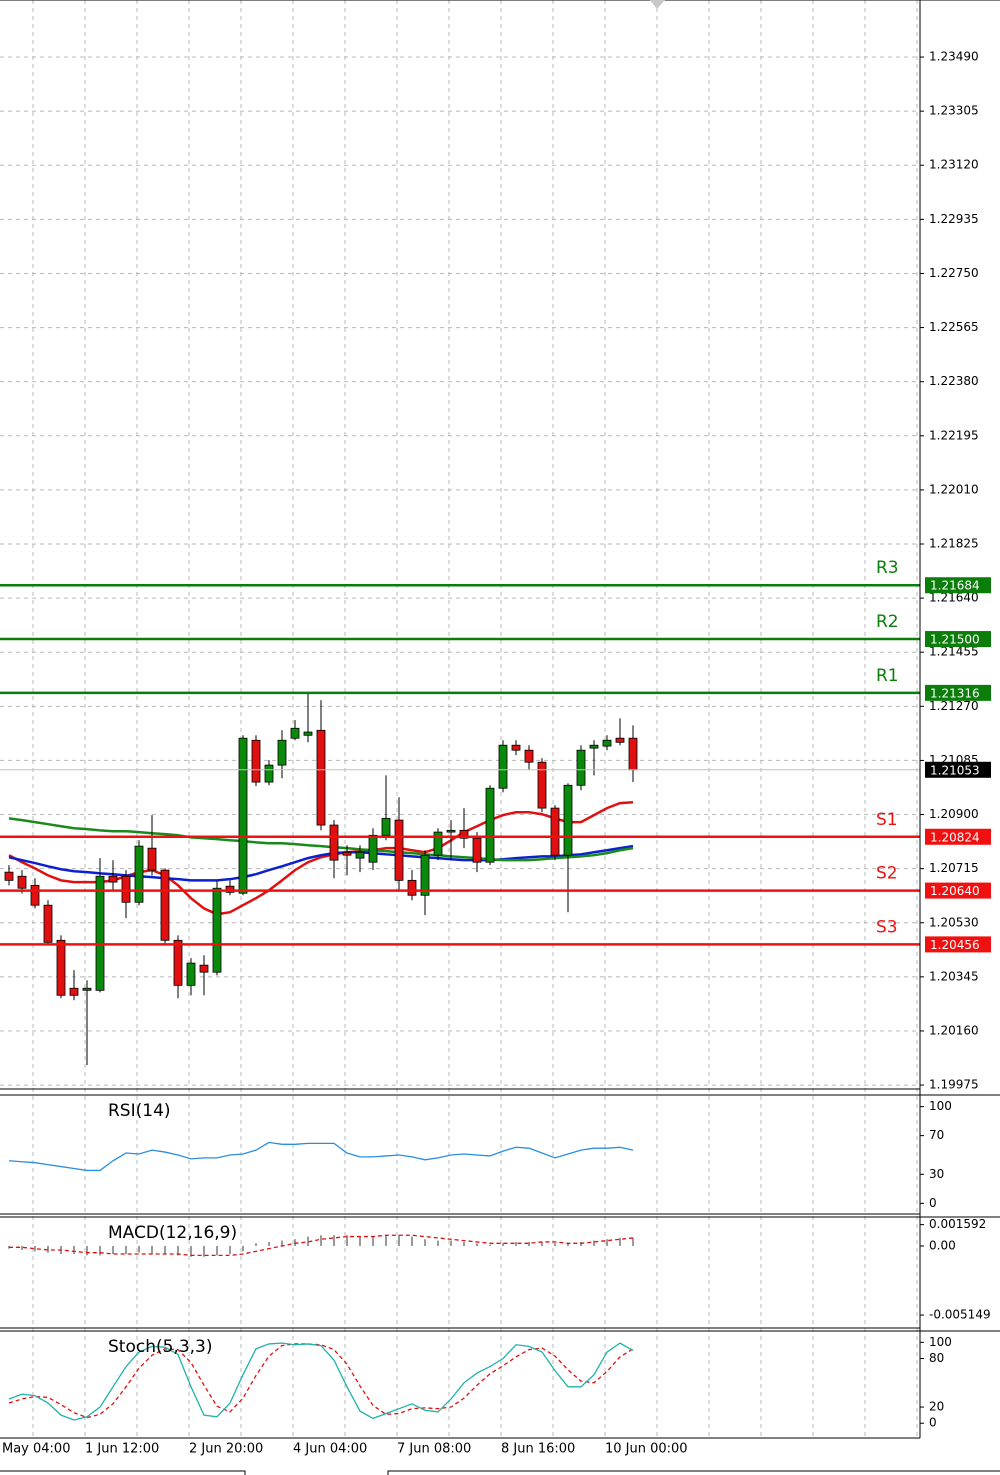 The image size is (1000, 1475). Describe the element at coordinates (958, 769) in the screenshot. I see `last-price-box` at that location.